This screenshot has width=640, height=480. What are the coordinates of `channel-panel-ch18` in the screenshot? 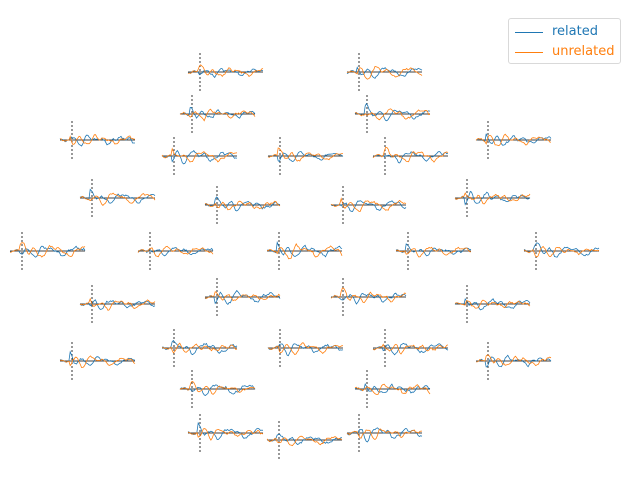 It's located at (561, 251).